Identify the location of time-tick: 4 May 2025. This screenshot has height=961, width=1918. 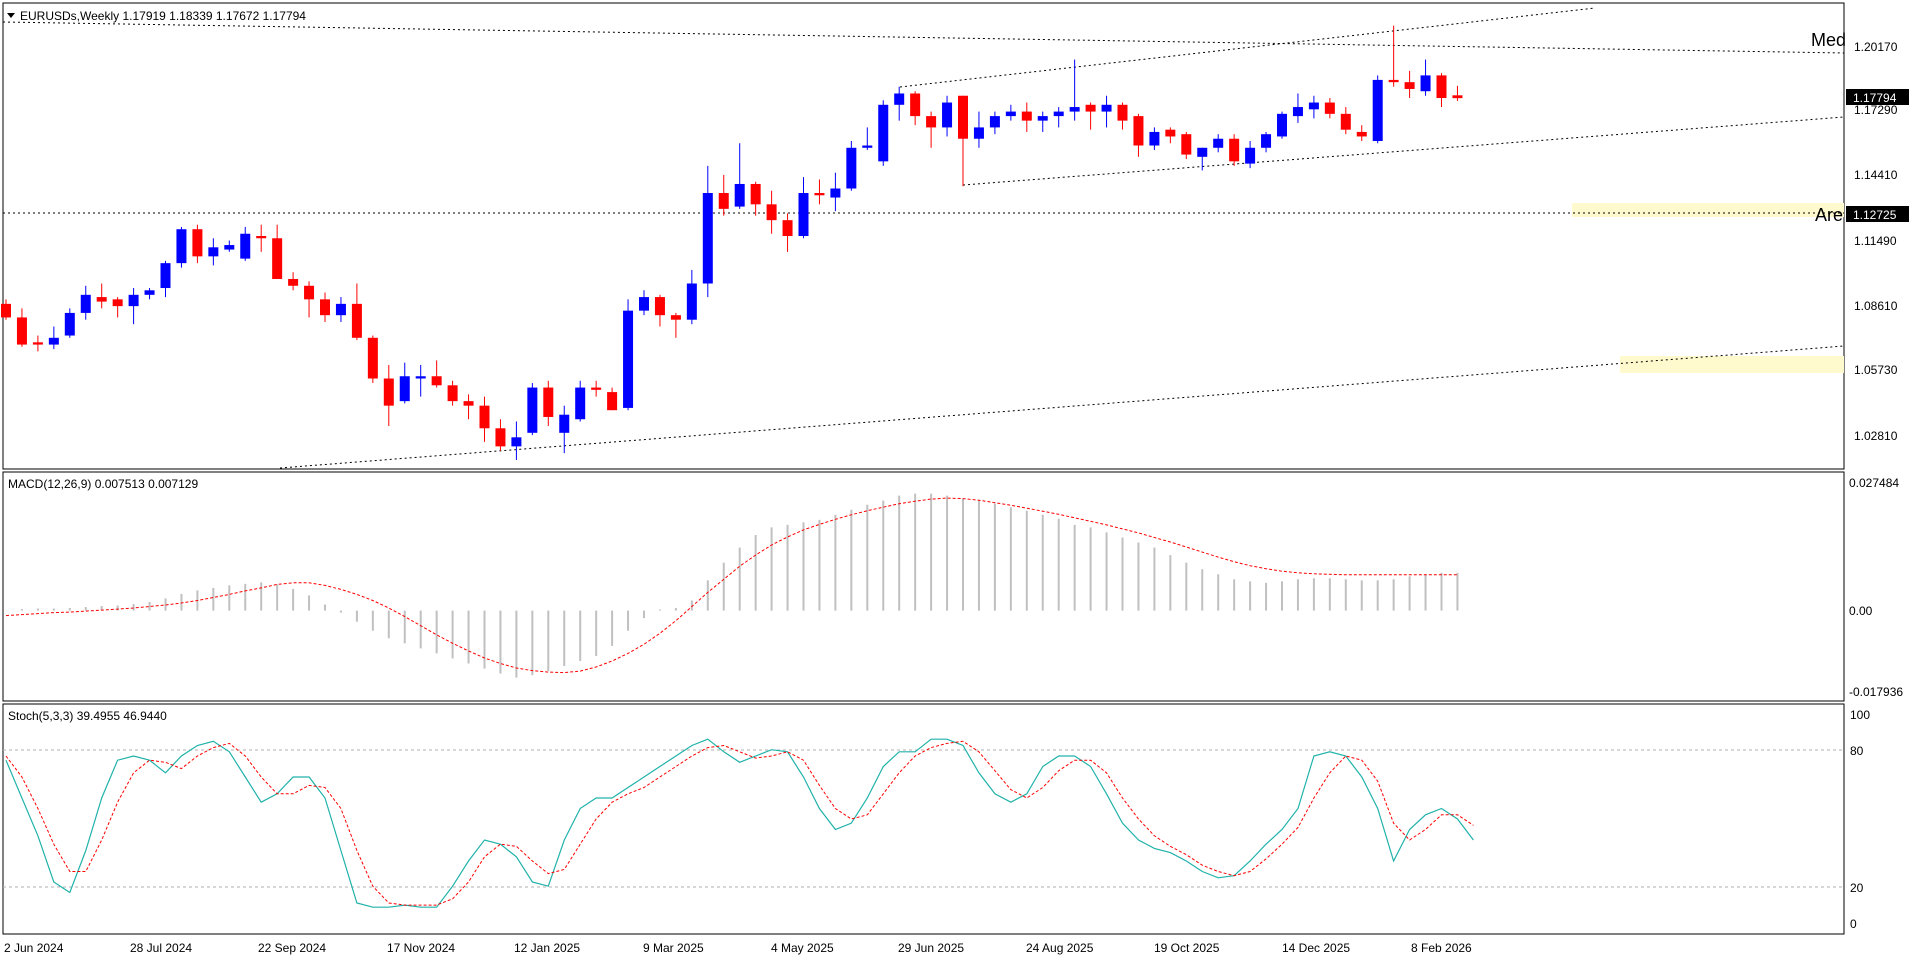
(802, 948).